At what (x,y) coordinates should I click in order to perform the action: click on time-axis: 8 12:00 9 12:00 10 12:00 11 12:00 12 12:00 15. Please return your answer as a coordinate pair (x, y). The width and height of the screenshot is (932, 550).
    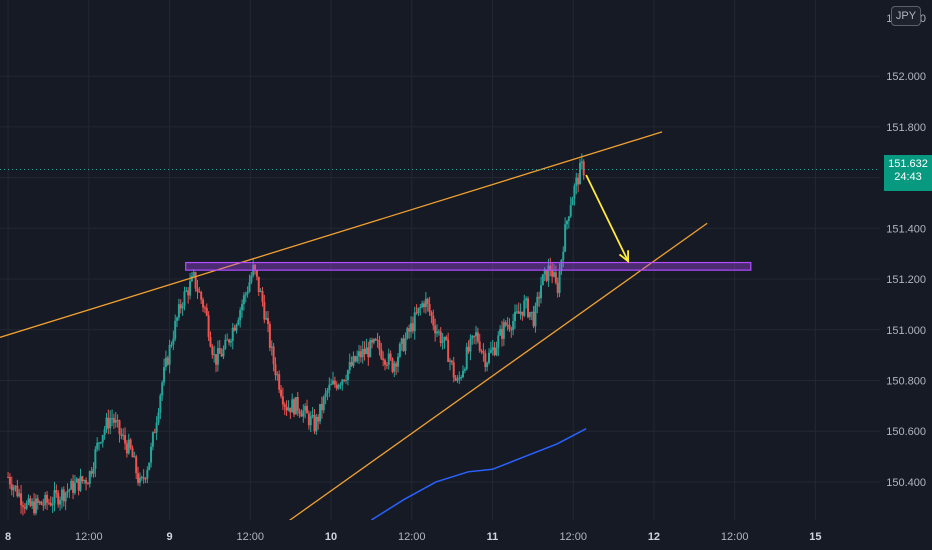
    Looking at the image, I should click on (466, 535).